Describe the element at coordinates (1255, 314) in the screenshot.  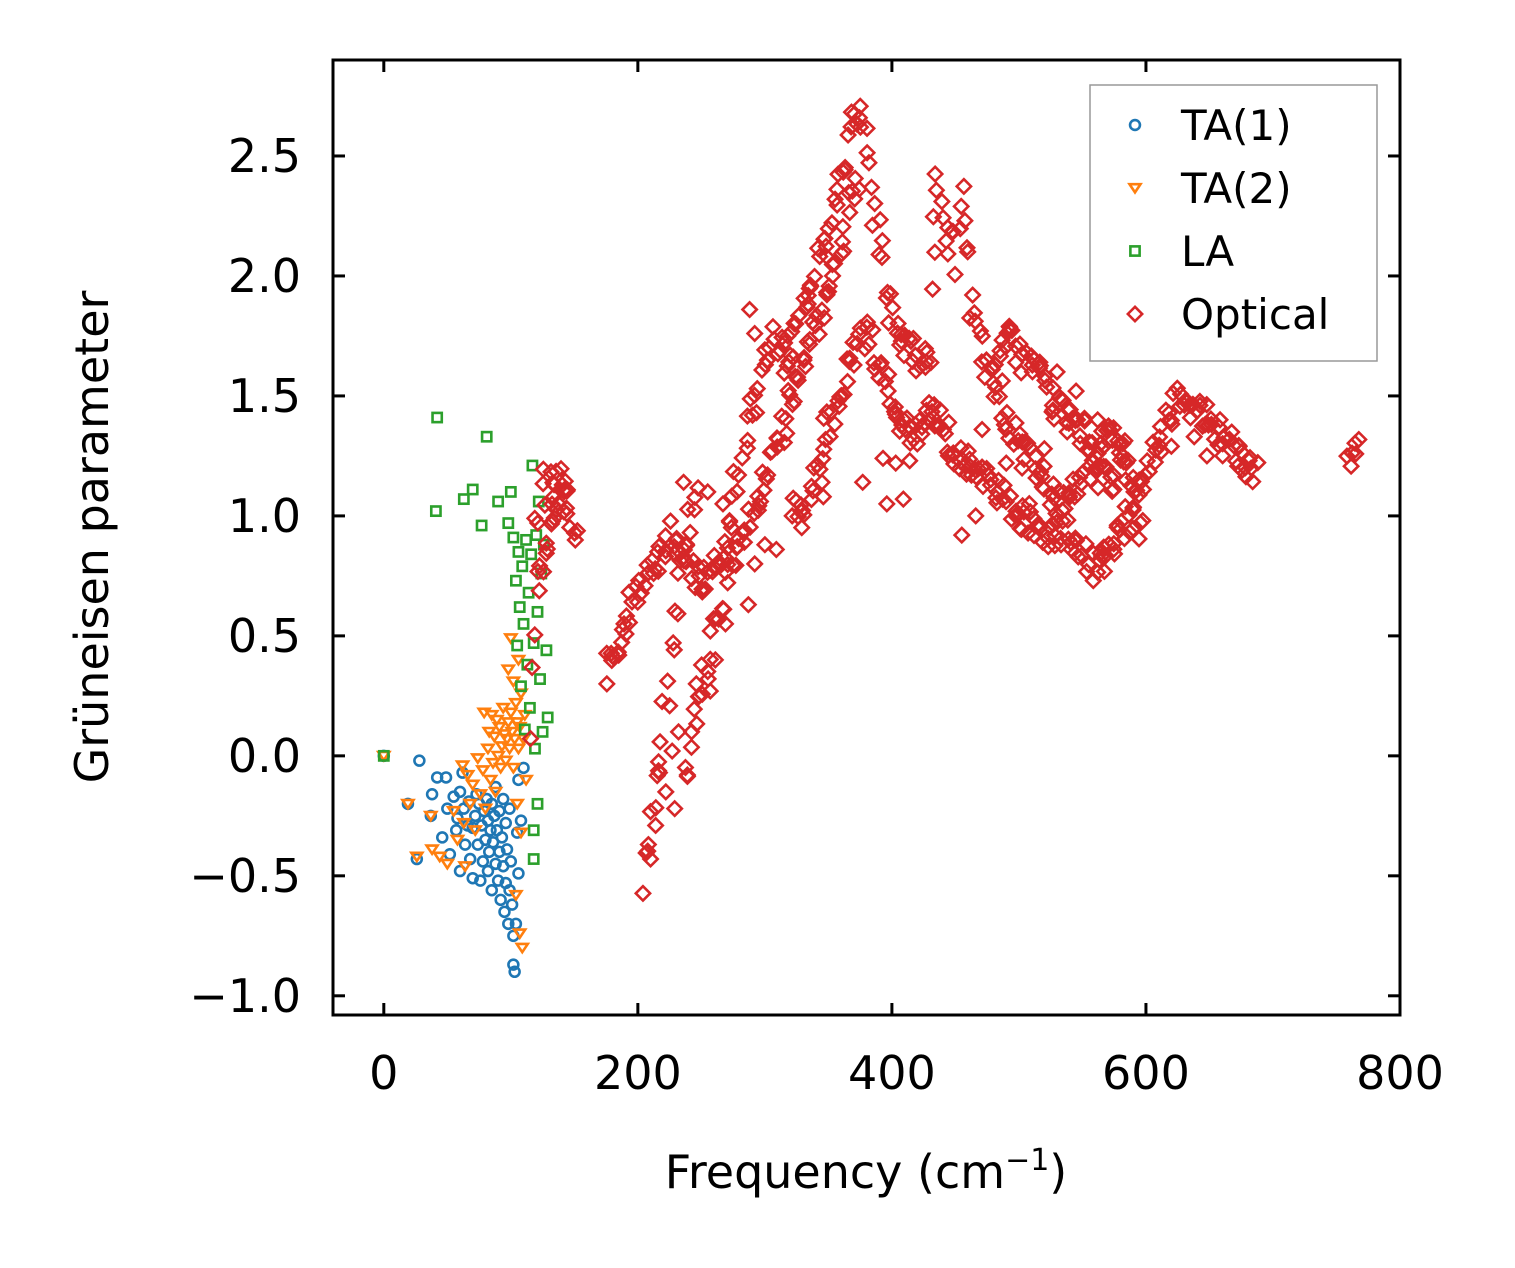
I see `legend-label-optical: Optical` at that location.